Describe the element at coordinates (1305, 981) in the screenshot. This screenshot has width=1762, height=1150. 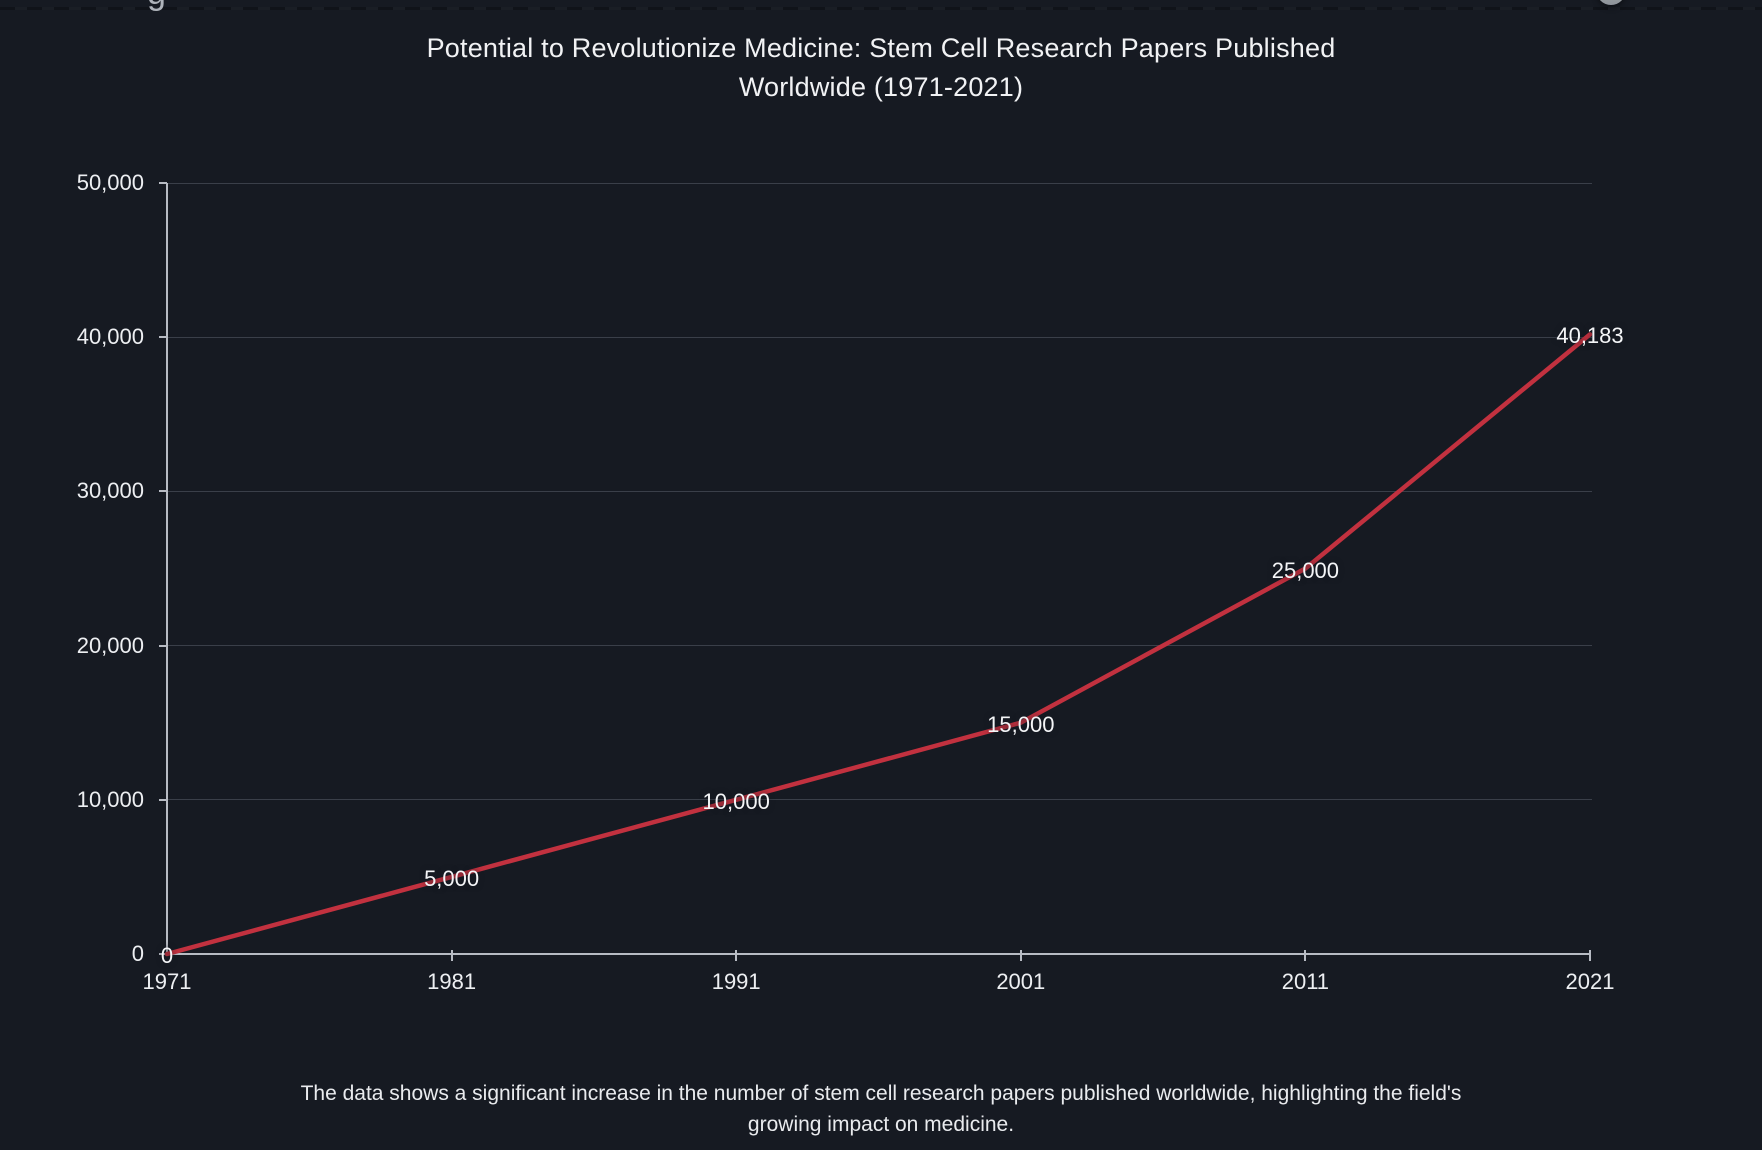
I see `x-tick-label: 2011` at that location.